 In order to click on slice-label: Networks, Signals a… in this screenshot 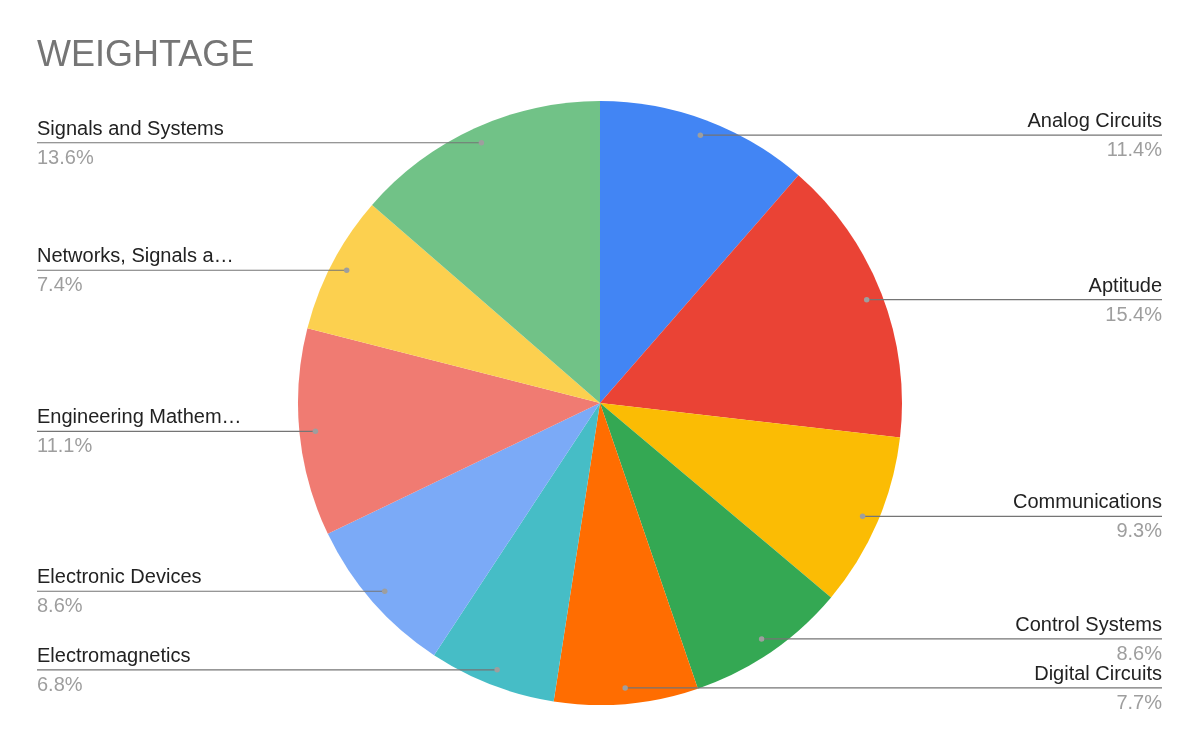, I will do `click(135, 255)`.